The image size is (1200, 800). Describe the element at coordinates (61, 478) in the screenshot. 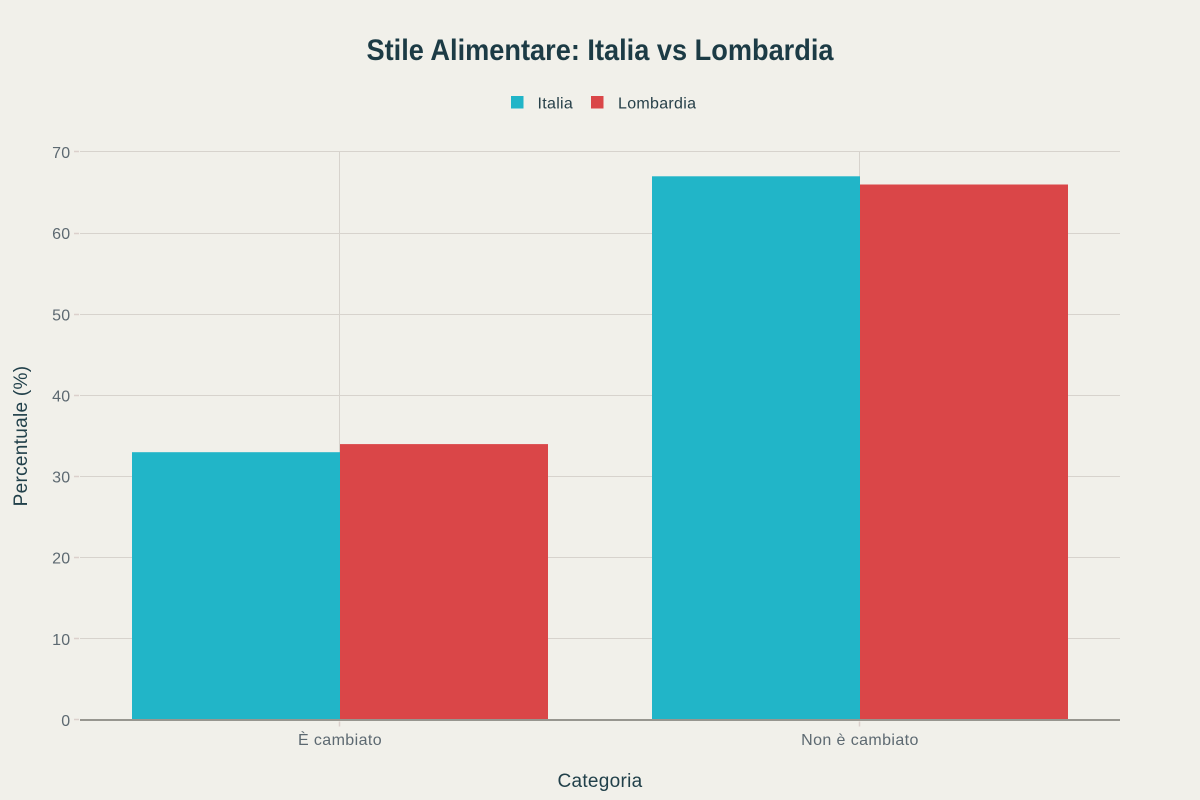

I see `svg-text: 30` at that location.